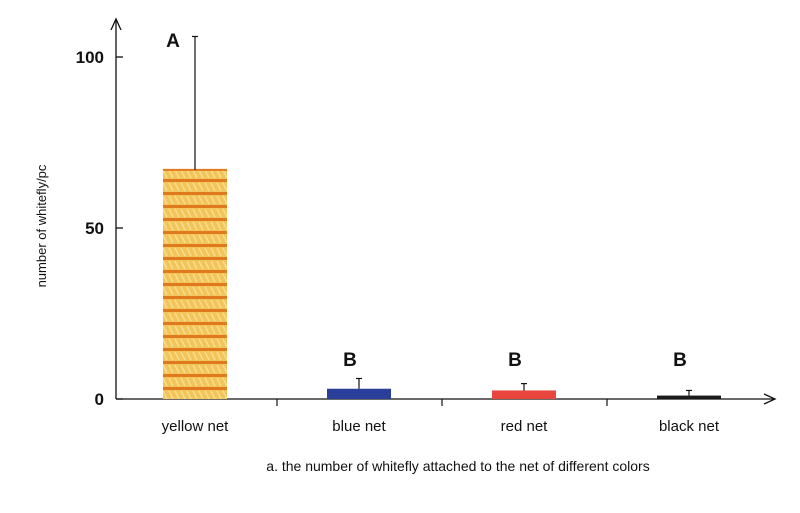  Describe the element at coordinates (196, 426) in the screenshot. I see `x-tick-label: yellow net` at that location.